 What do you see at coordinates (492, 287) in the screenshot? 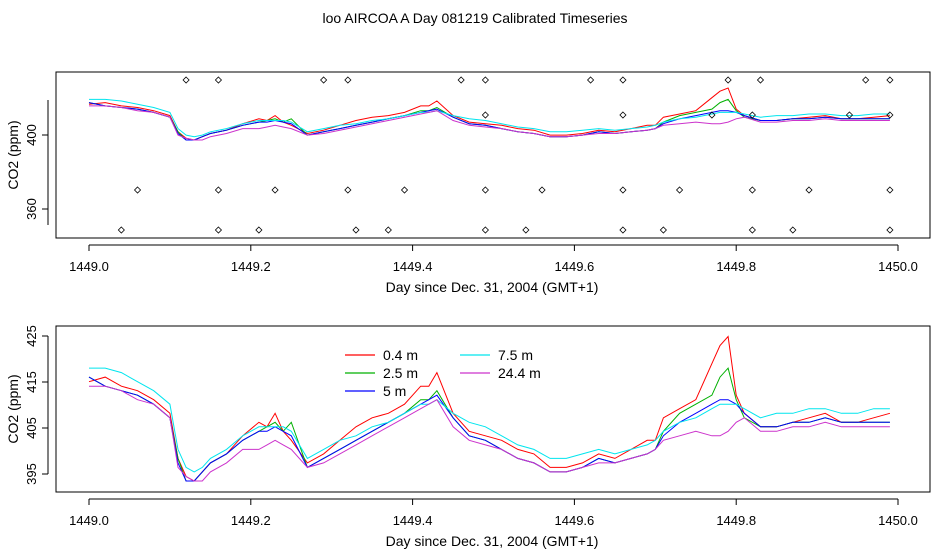
I see `top-x-axis-label: Day since Dec. 31, 2004 (GMT+1)` at bounding box center [492, 287].